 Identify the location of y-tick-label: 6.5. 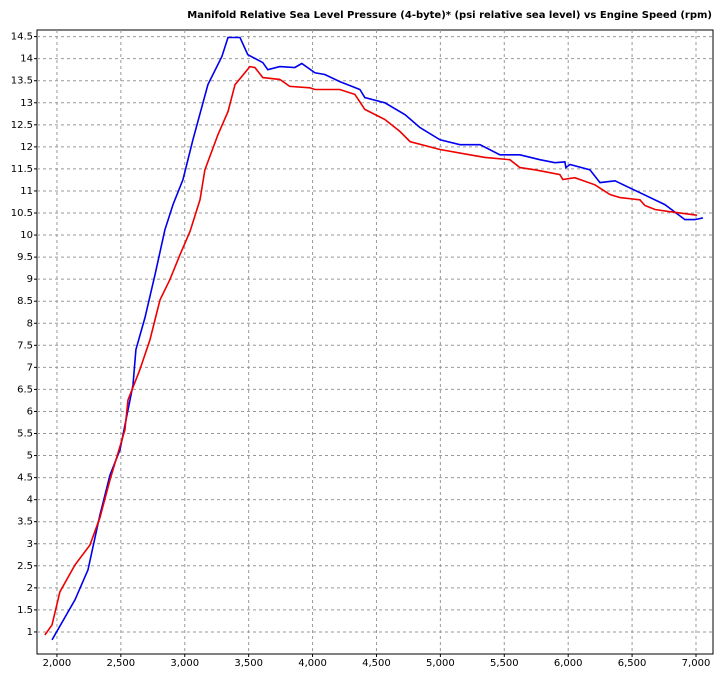
(25, 389).